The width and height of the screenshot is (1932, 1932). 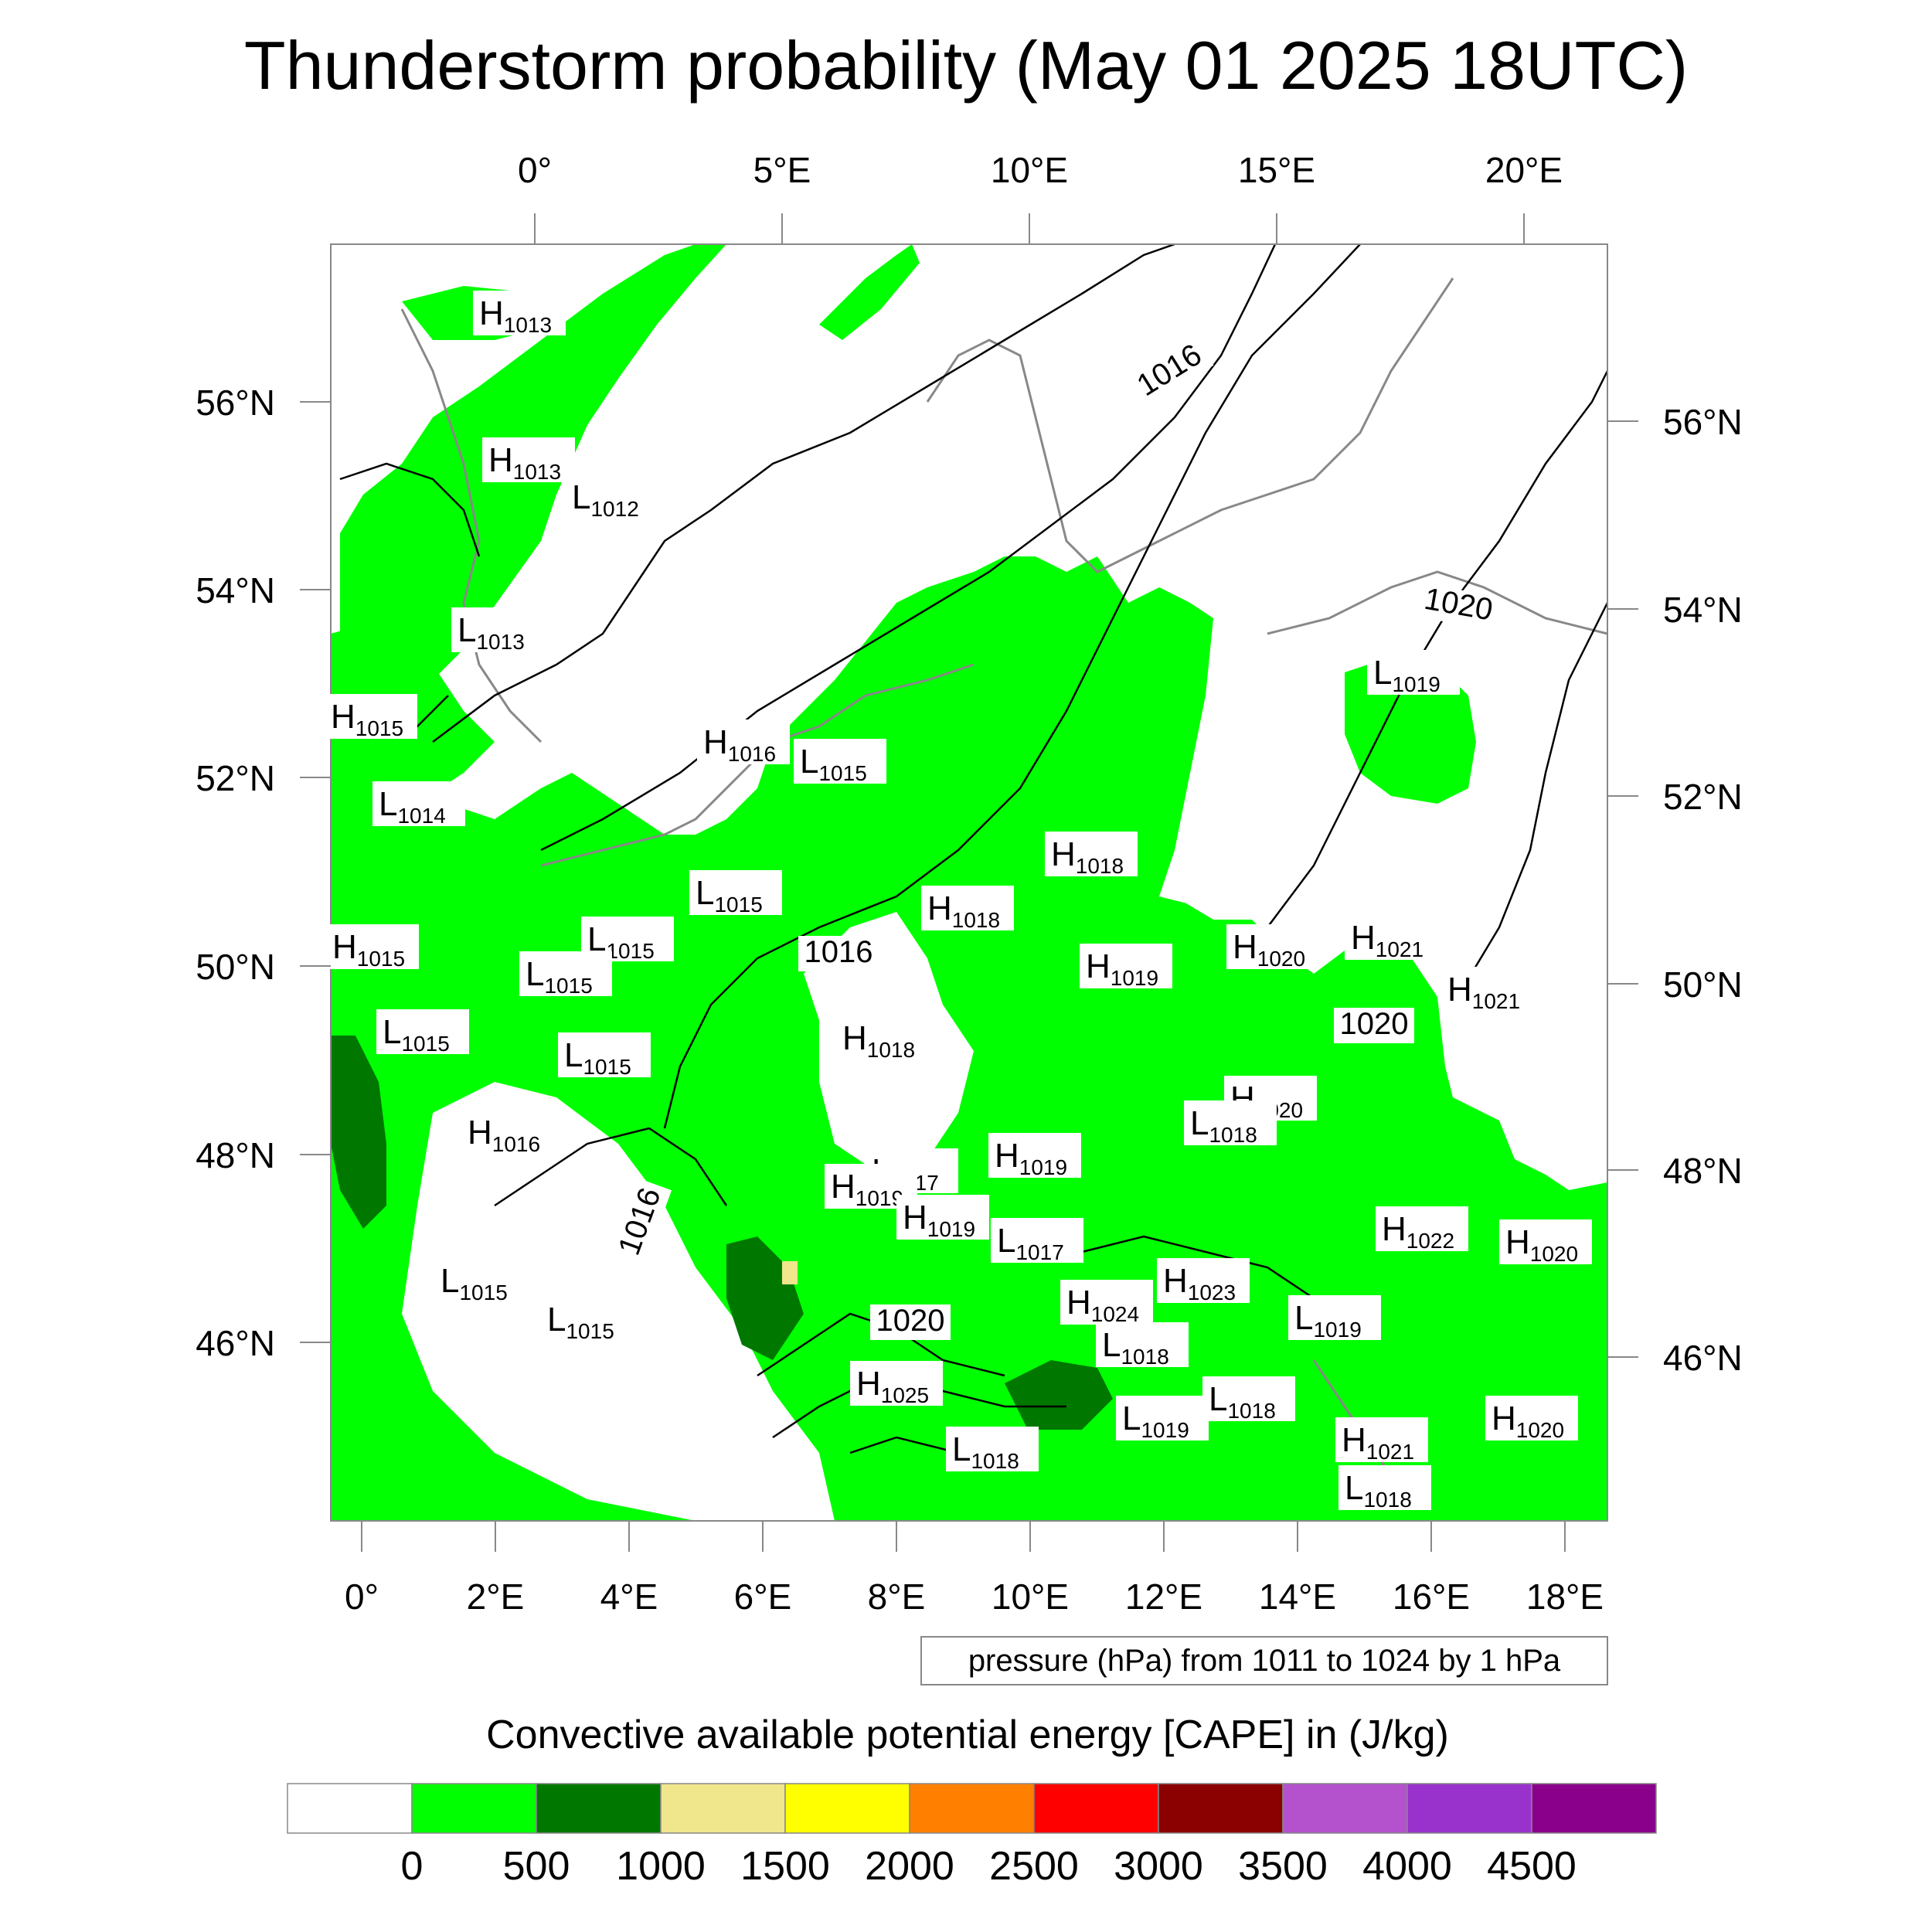 What do you see at coordinates (236, 778) in the screenshot?
I see `left-axis-label: 52°N` at bounding box center [236, 778].